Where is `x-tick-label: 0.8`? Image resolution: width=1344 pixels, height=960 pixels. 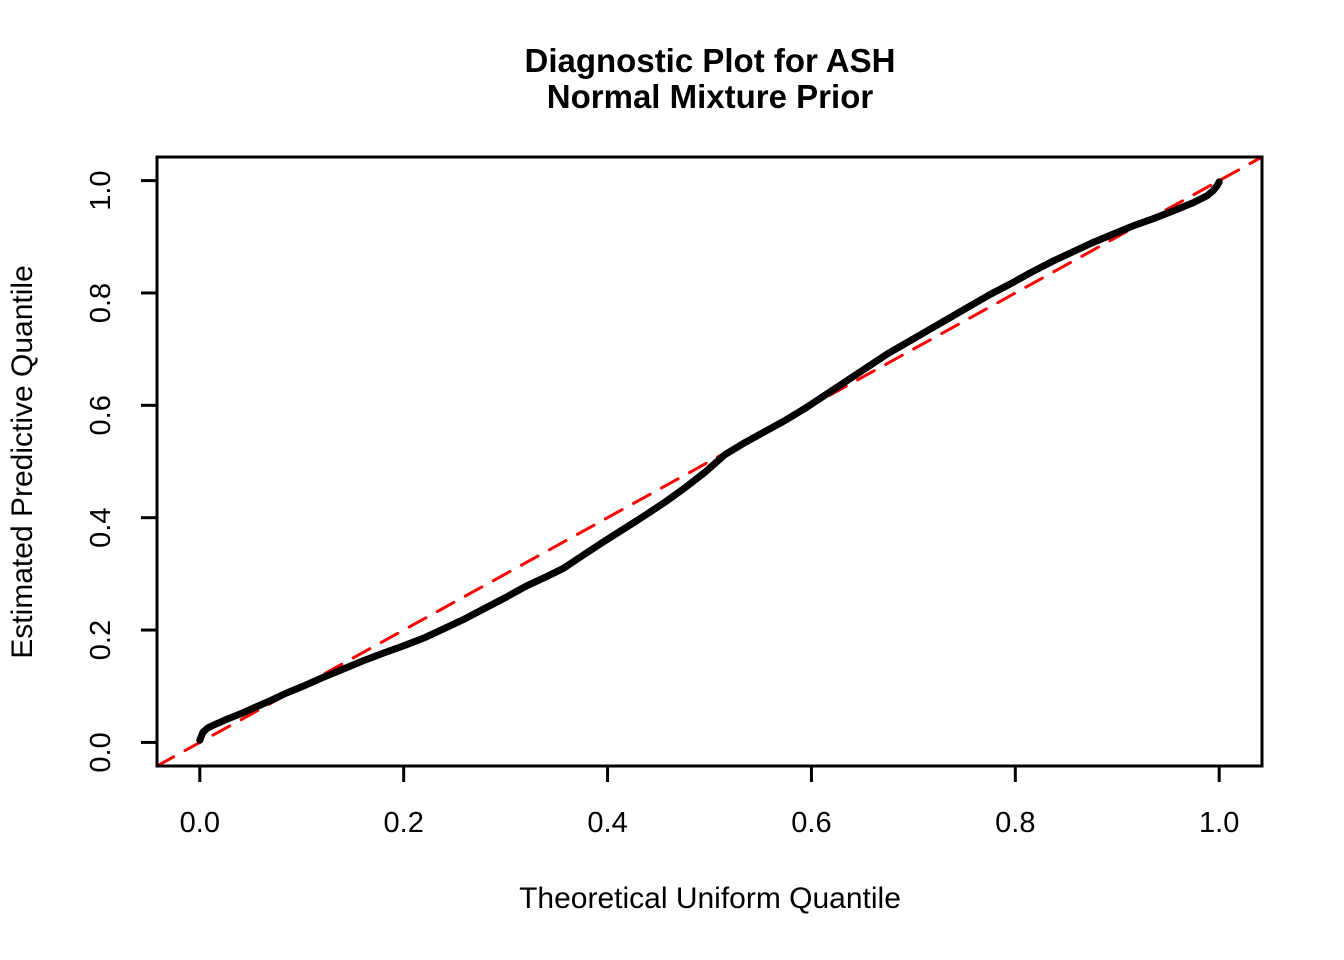
x-tick-label: 0.8 is located at coordinates (1015, 823).